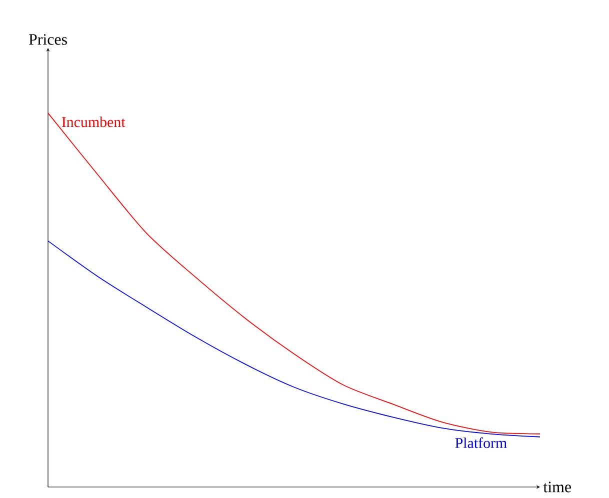  What do you see at coordinates (47, 39) in the screenshot?
I see `y-axis-title: Prices` at bounding box center [47, 39].